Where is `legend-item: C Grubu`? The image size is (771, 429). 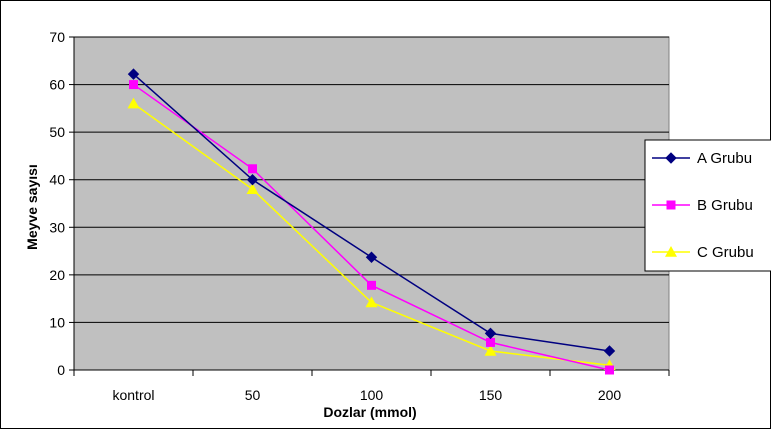
legend-item: C Grubu is located at coordinates (703, 252).